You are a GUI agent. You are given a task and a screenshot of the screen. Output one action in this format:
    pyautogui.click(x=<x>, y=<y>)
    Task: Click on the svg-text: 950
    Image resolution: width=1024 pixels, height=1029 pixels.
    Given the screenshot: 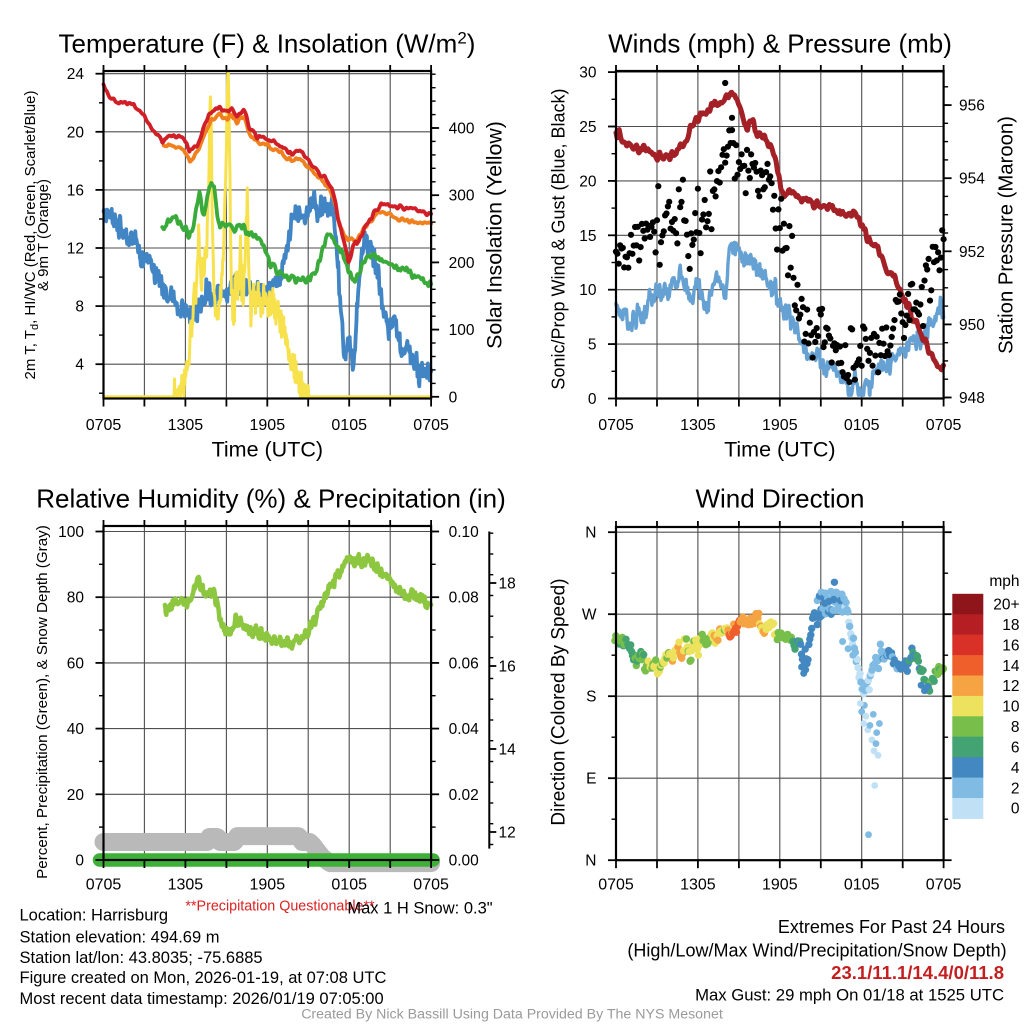 What is the action you would take?
    pyautogui.click(x=972, y=325)
    